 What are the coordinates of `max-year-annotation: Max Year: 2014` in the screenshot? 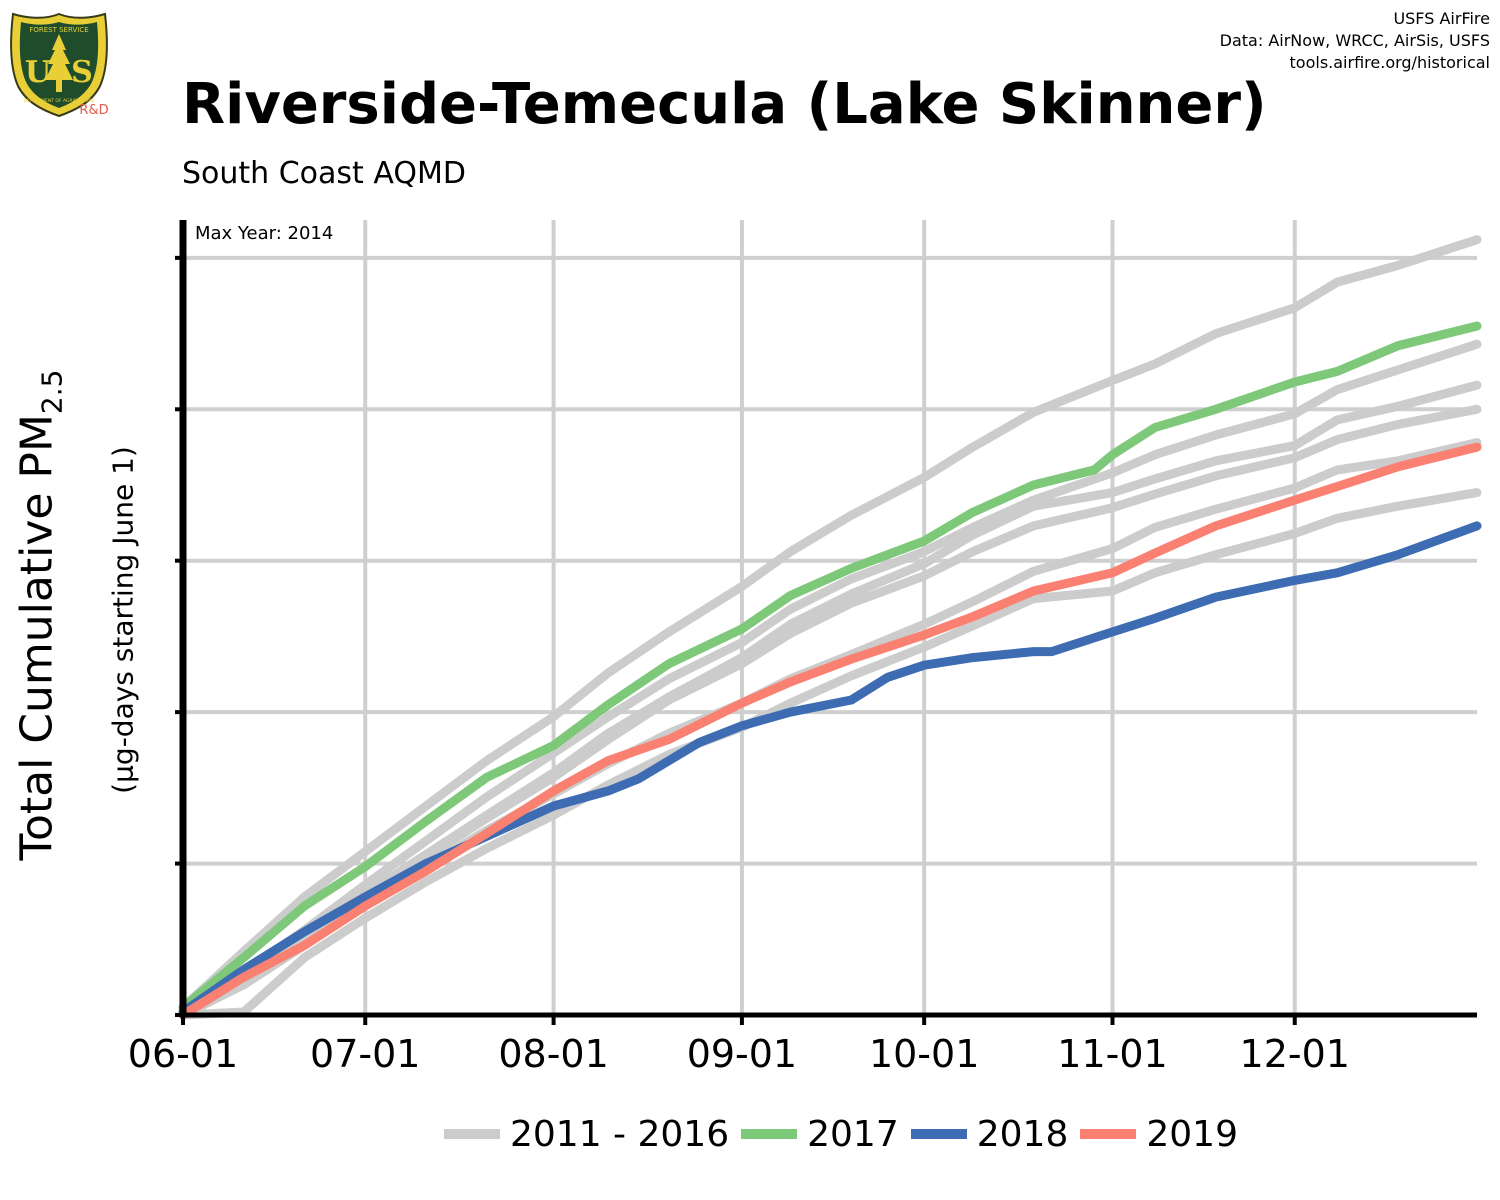 It's located at (264, 233).